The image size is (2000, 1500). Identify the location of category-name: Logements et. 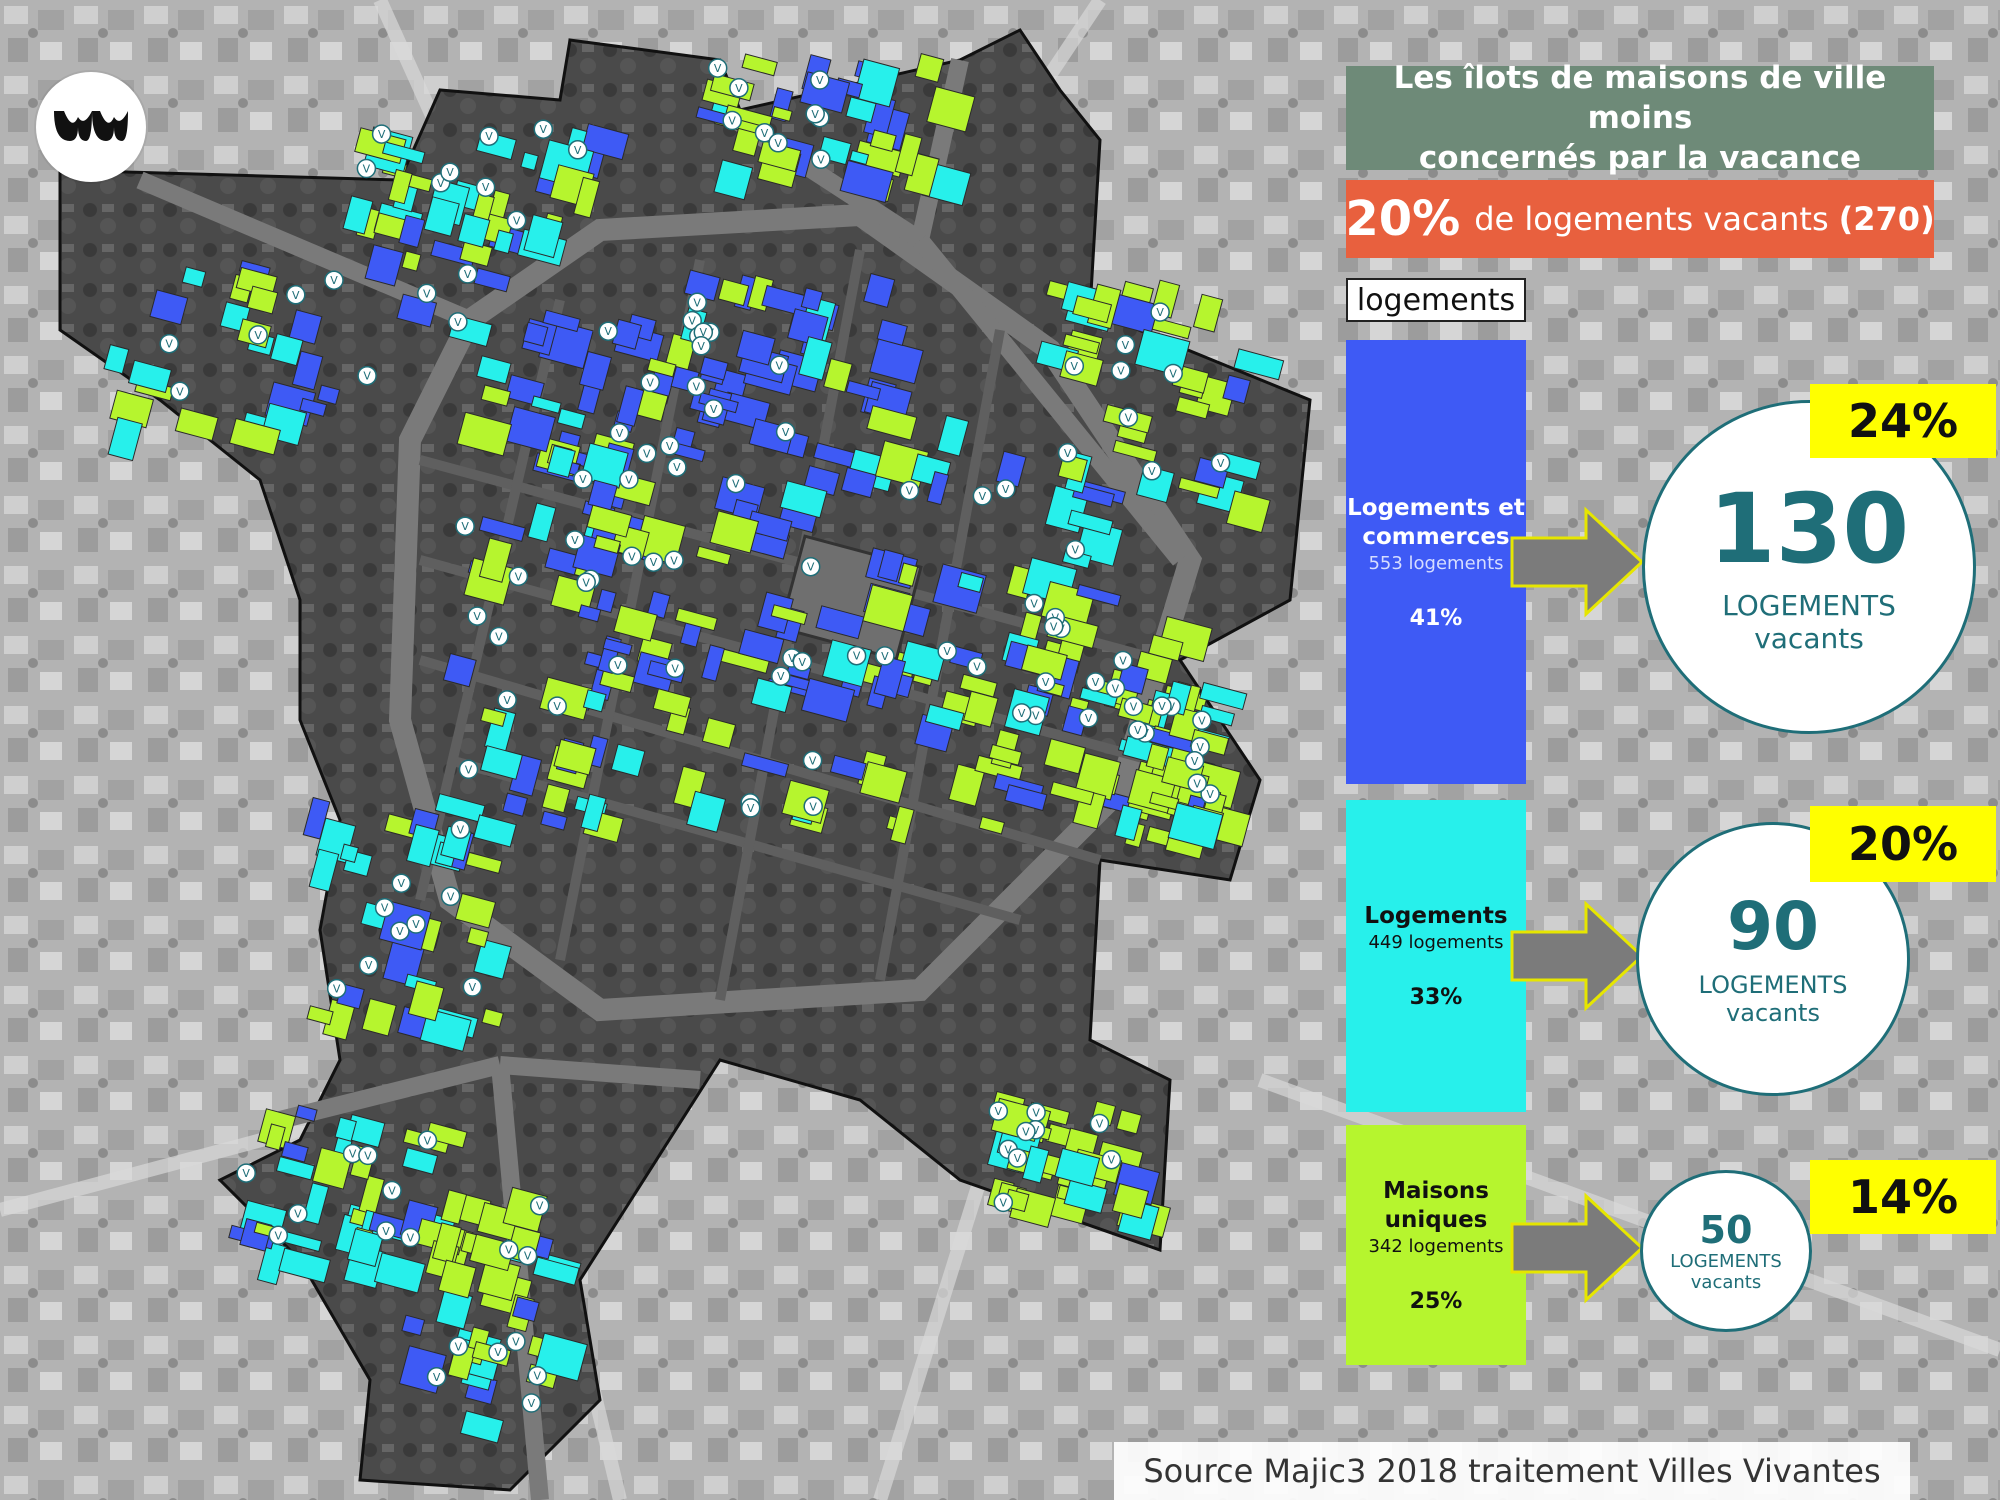
(1436, 507).